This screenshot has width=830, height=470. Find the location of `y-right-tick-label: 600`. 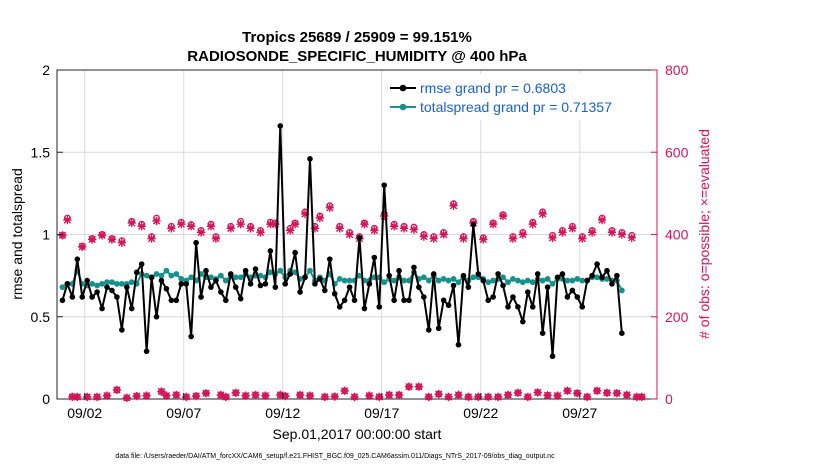

y-right-tick-label: 600 is located at coordinates (677, 152).